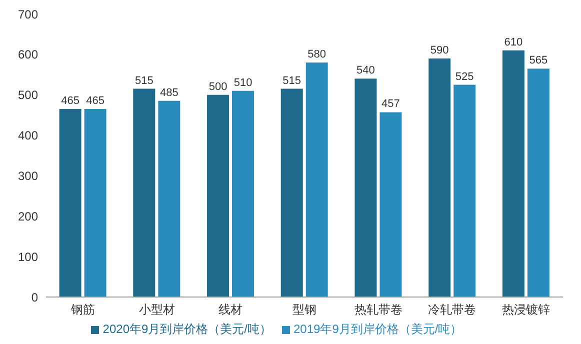  What do you see at coordinates (187, 329) in the screenshot?
I see `legend-label: 2020年9月到岸价格（美元/吨）` at bounding box center [187, 329].